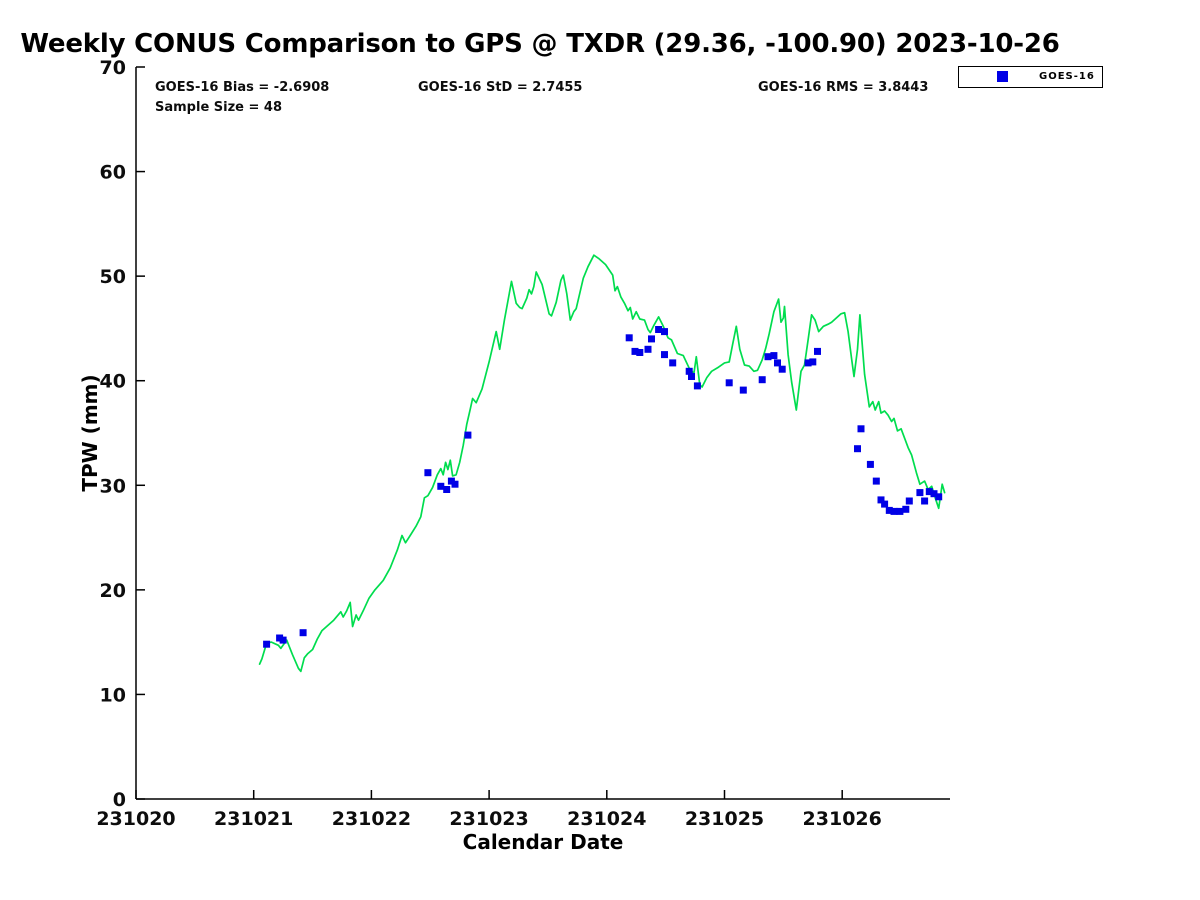 This screenshot has height=900, width=1200. Describe the element at coordinates (843, 87) in the screenshot. I see `stat-rms: GOES-16 RMS = 3.8443` at that location.